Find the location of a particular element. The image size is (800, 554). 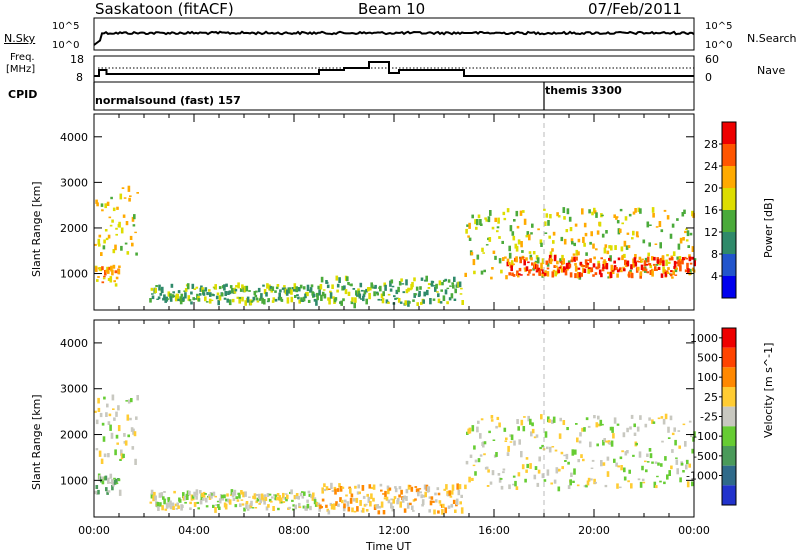

freq-label-2: [MHz] is located at coordinates (21, 69).